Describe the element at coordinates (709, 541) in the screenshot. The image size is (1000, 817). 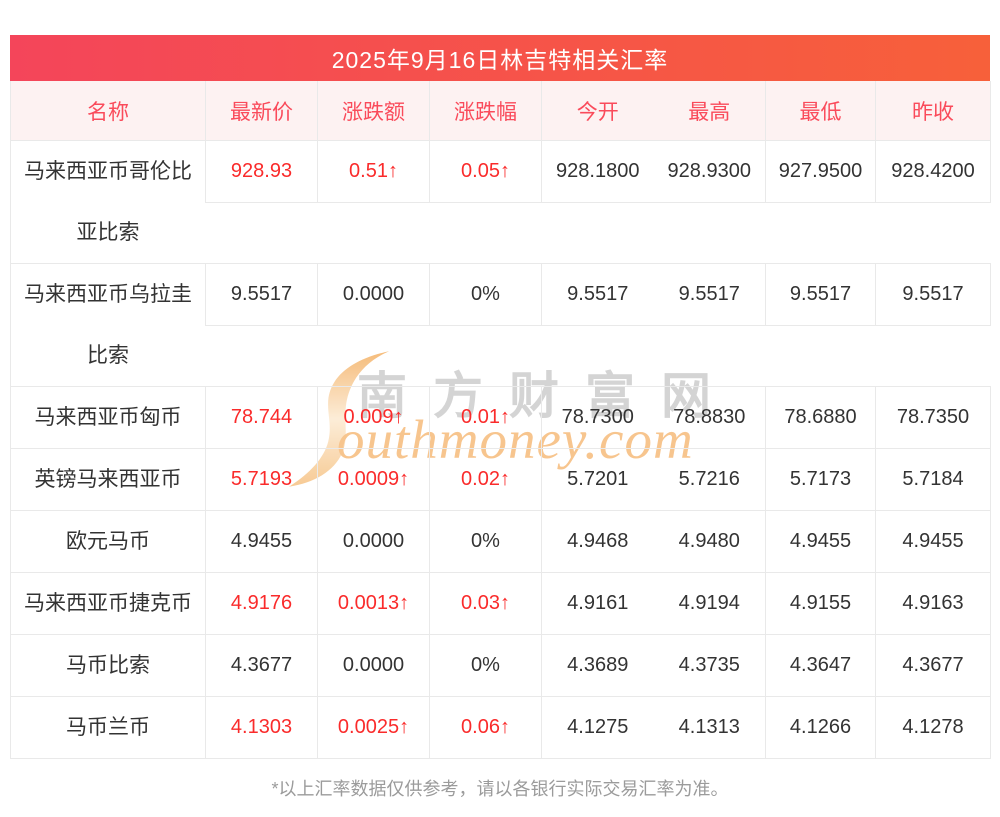
I see `cell-high: 4.9480` at that location.